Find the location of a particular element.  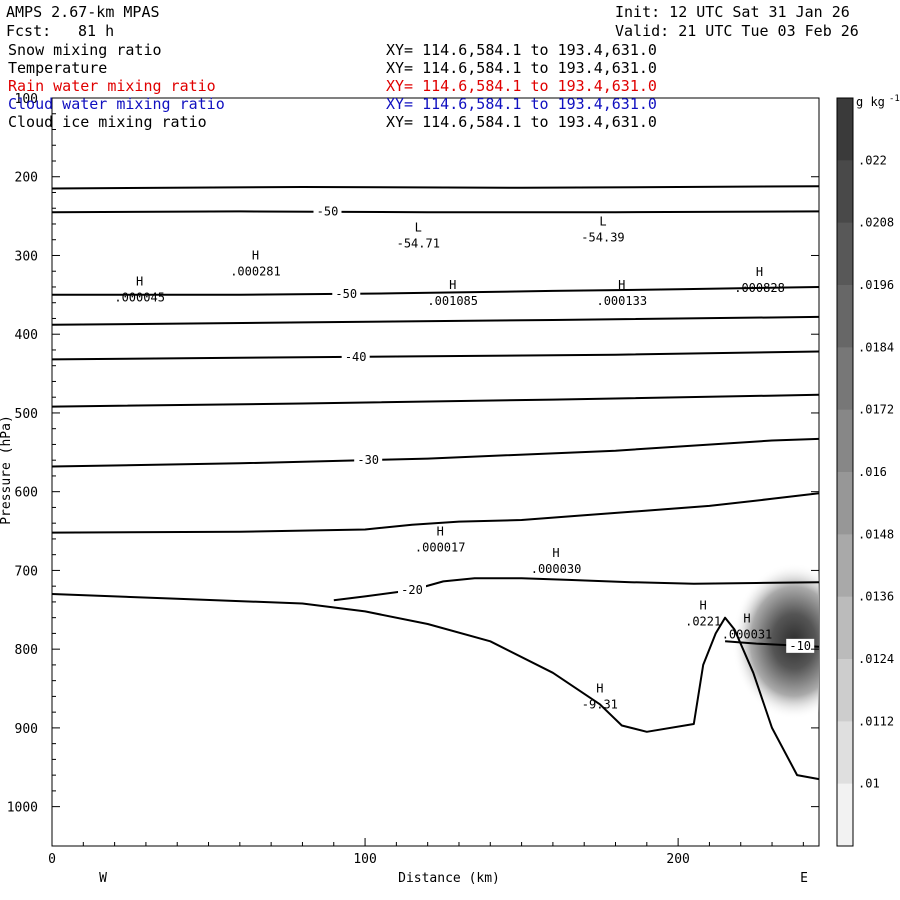

legend-field-name: Cloud water mixing ratio is located at coordinates (116, 104).